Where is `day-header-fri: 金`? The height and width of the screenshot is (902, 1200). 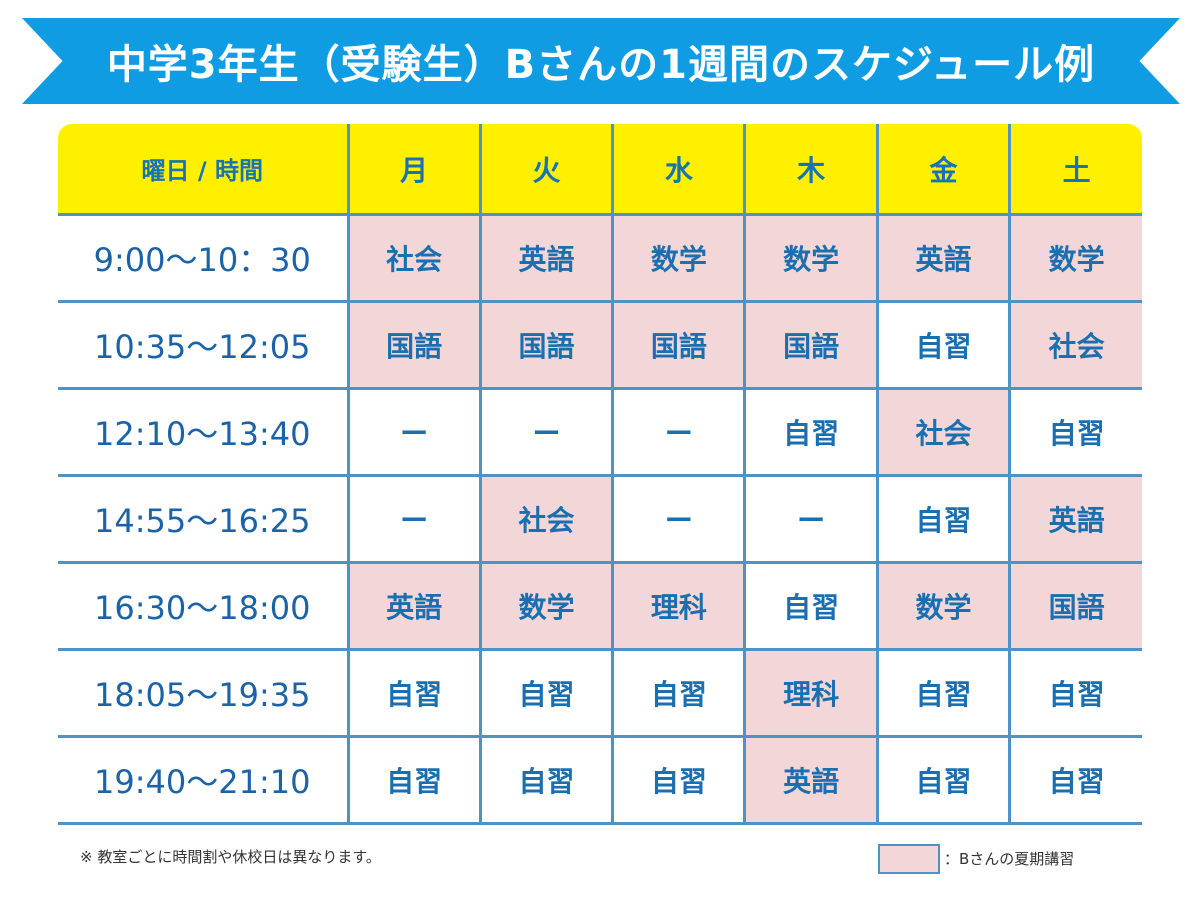
day-header-fri: 金 is located at coordinates (942, 170).